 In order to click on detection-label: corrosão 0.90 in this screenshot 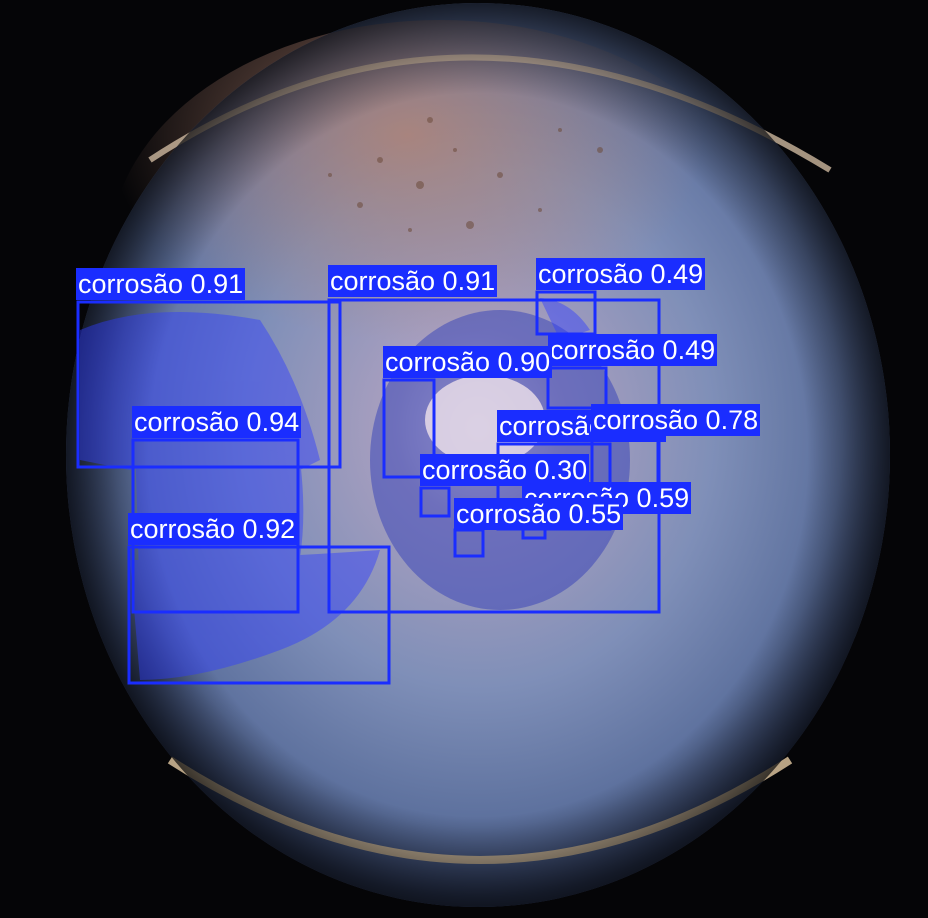, I will do `click(468, 362)`.